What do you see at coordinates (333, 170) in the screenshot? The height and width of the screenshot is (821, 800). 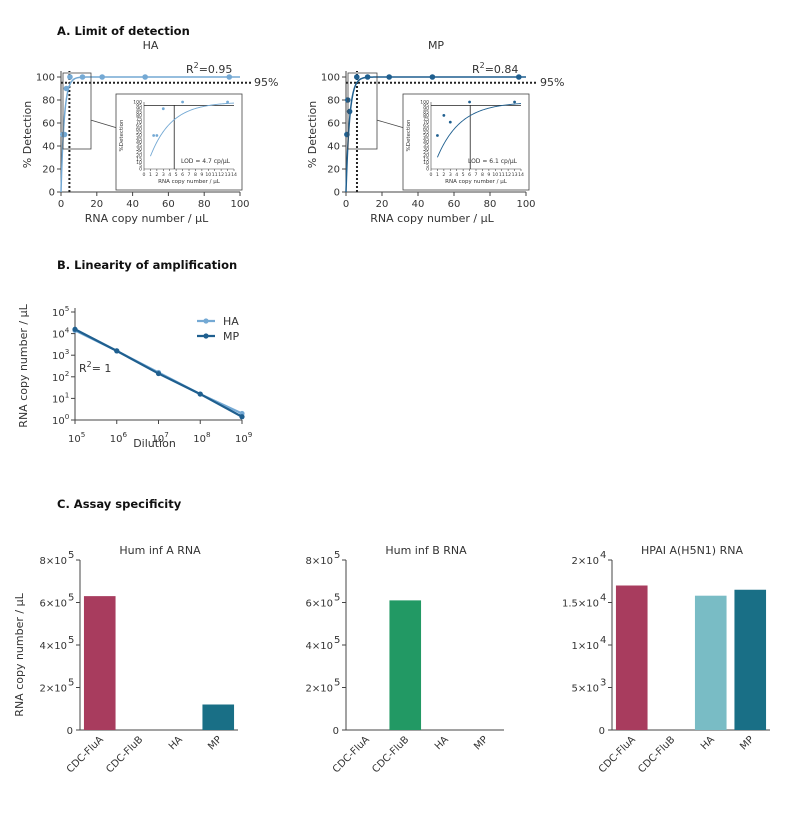 I see `y-tick-label: 20` at bounding box center [333, 170].